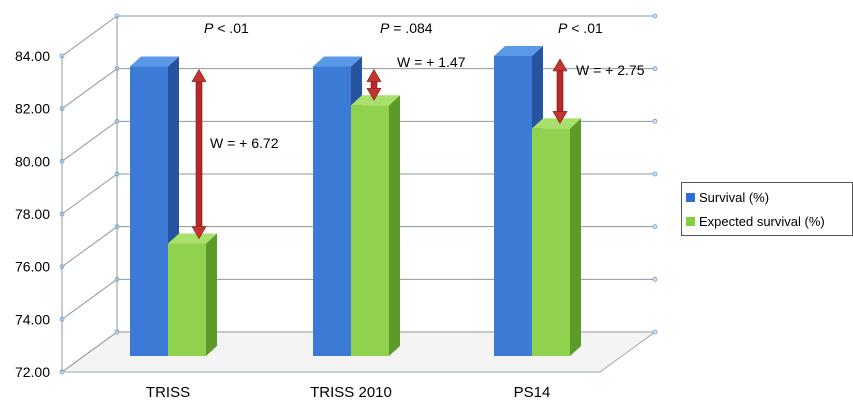  What do you see at coordinates (532, 392) in the screenshot?
I see `x-category-label: PS14` at bounding box center [532, 392].